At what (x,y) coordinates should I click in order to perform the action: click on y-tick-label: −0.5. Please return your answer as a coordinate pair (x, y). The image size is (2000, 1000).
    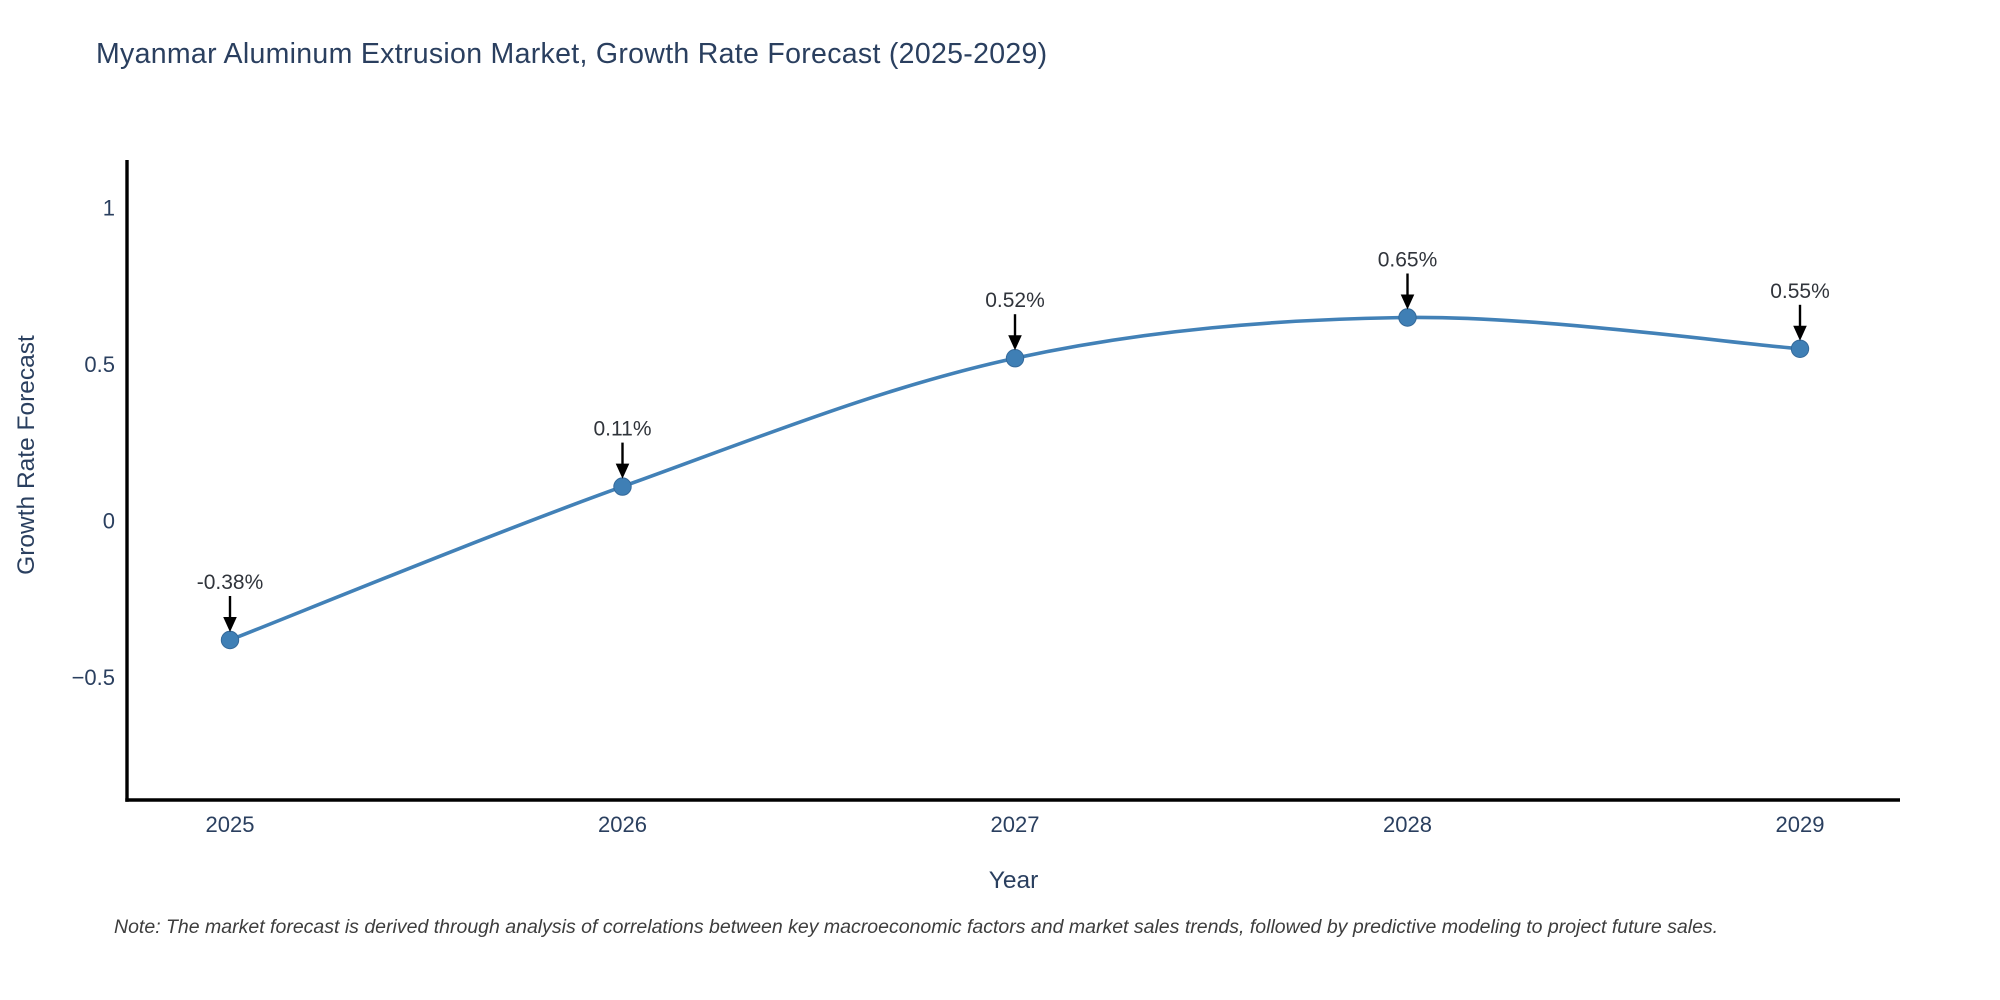
    Looking at the image, I should click on (93, 677).